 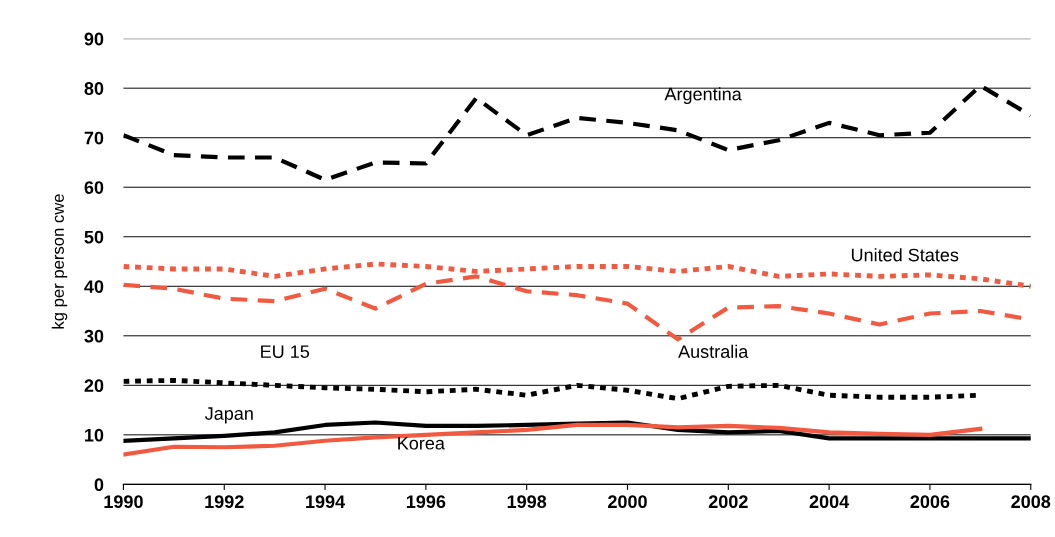 What do you see at coordinates (285, 351) in the screenshot?
I see `series-label: EU 15` at bounding box center [285, 351].